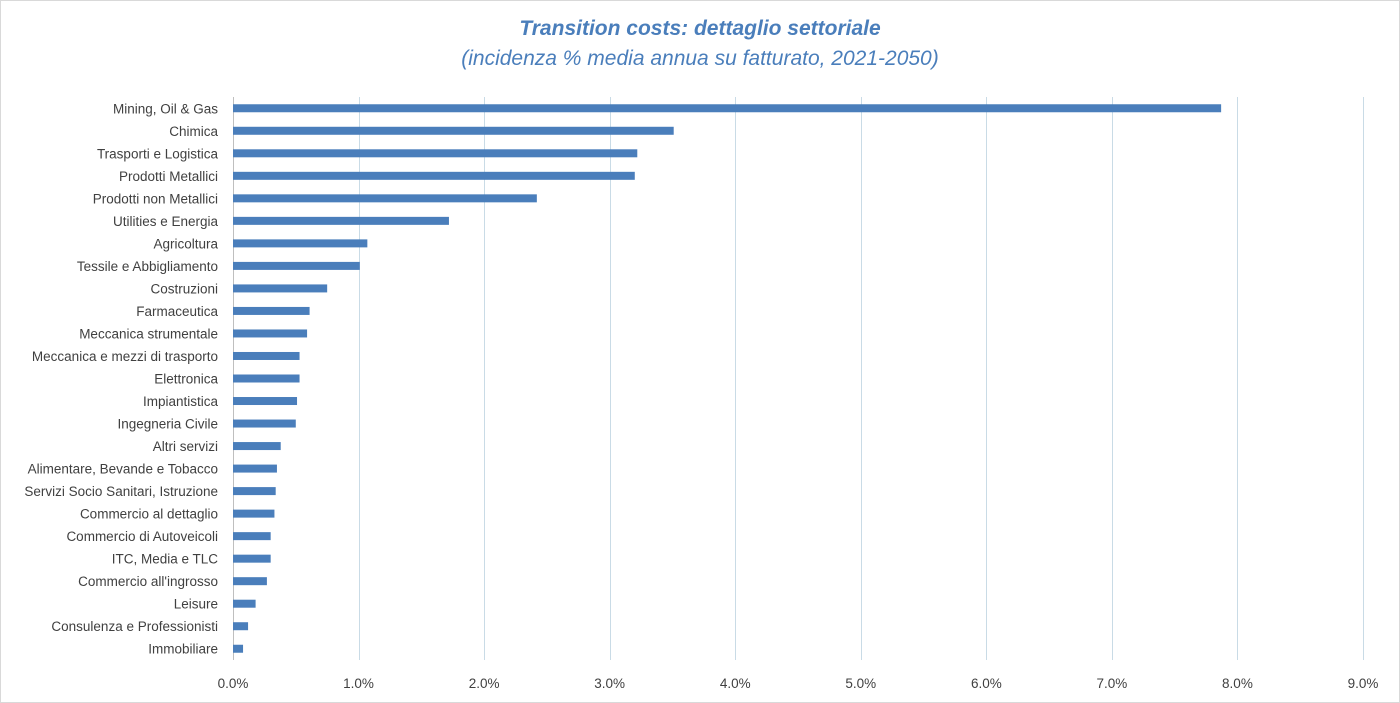 This screenshot has height=703, width=1400. I want to click on category-label: Ingegneria Civile, so click(167, 424).